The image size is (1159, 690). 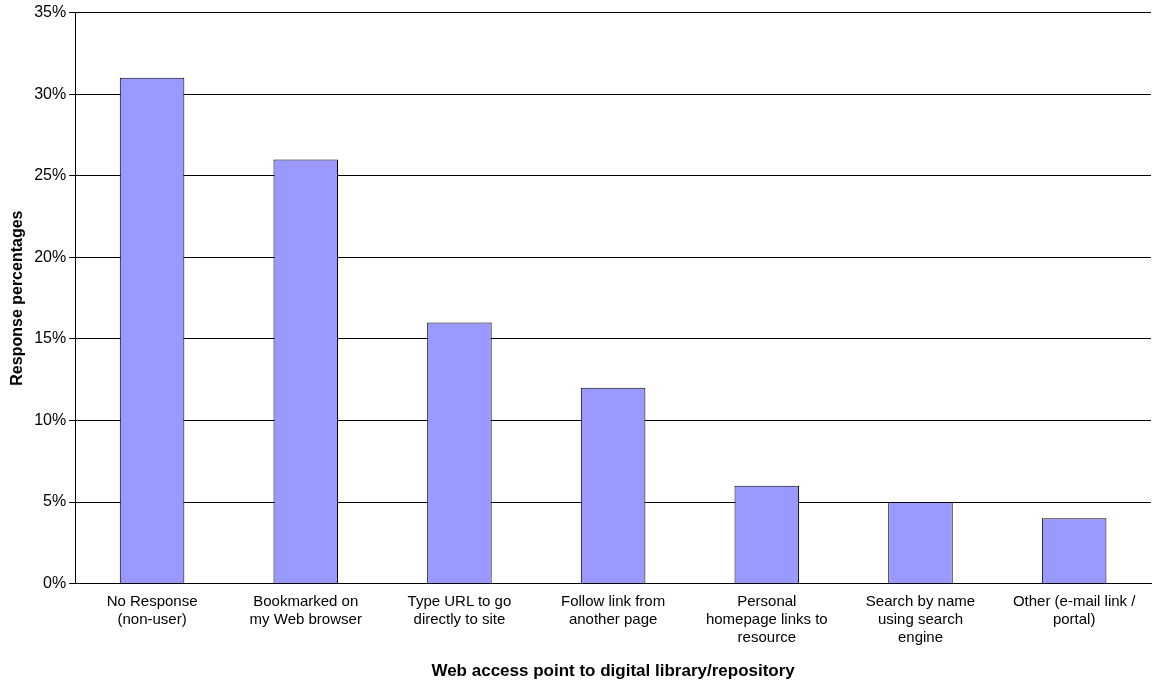 What do you see at coordinates (50, 338) in the screenshot?
I see `y-tick-label: 15%` at bounding box center [50, 338].